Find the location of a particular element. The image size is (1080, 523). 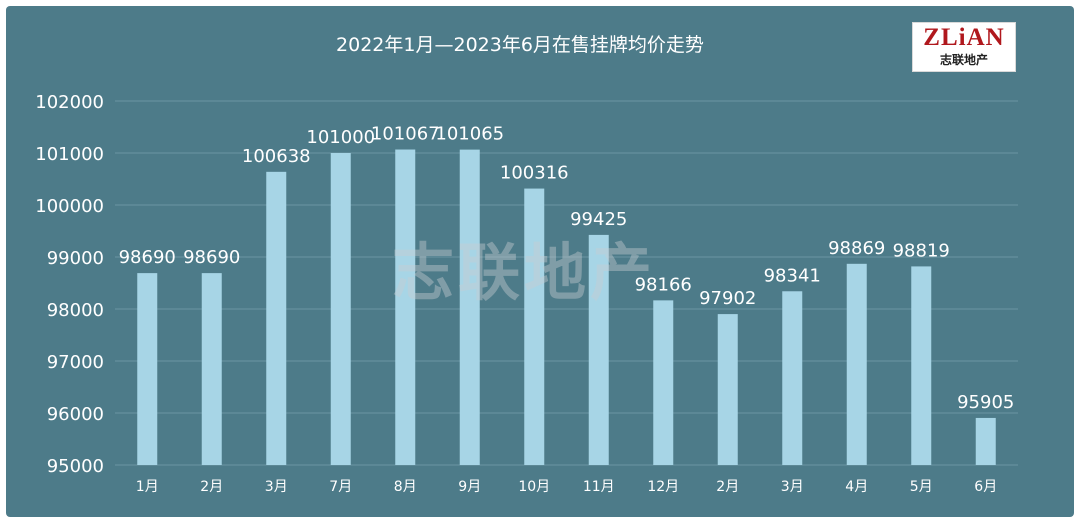

data-label: 100316 is located at coordinates (534, 173).